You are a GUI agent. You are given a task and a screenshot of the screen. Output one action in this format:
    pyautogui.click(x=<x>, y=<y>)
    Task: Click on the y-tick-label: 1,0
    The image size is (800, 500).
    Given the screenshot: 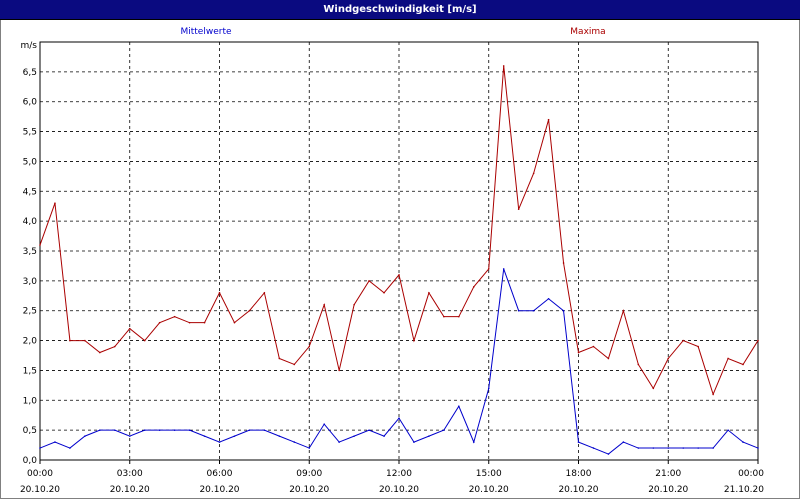 What is the action you would take?
    pyautogui.click(x=30, y=401)
    